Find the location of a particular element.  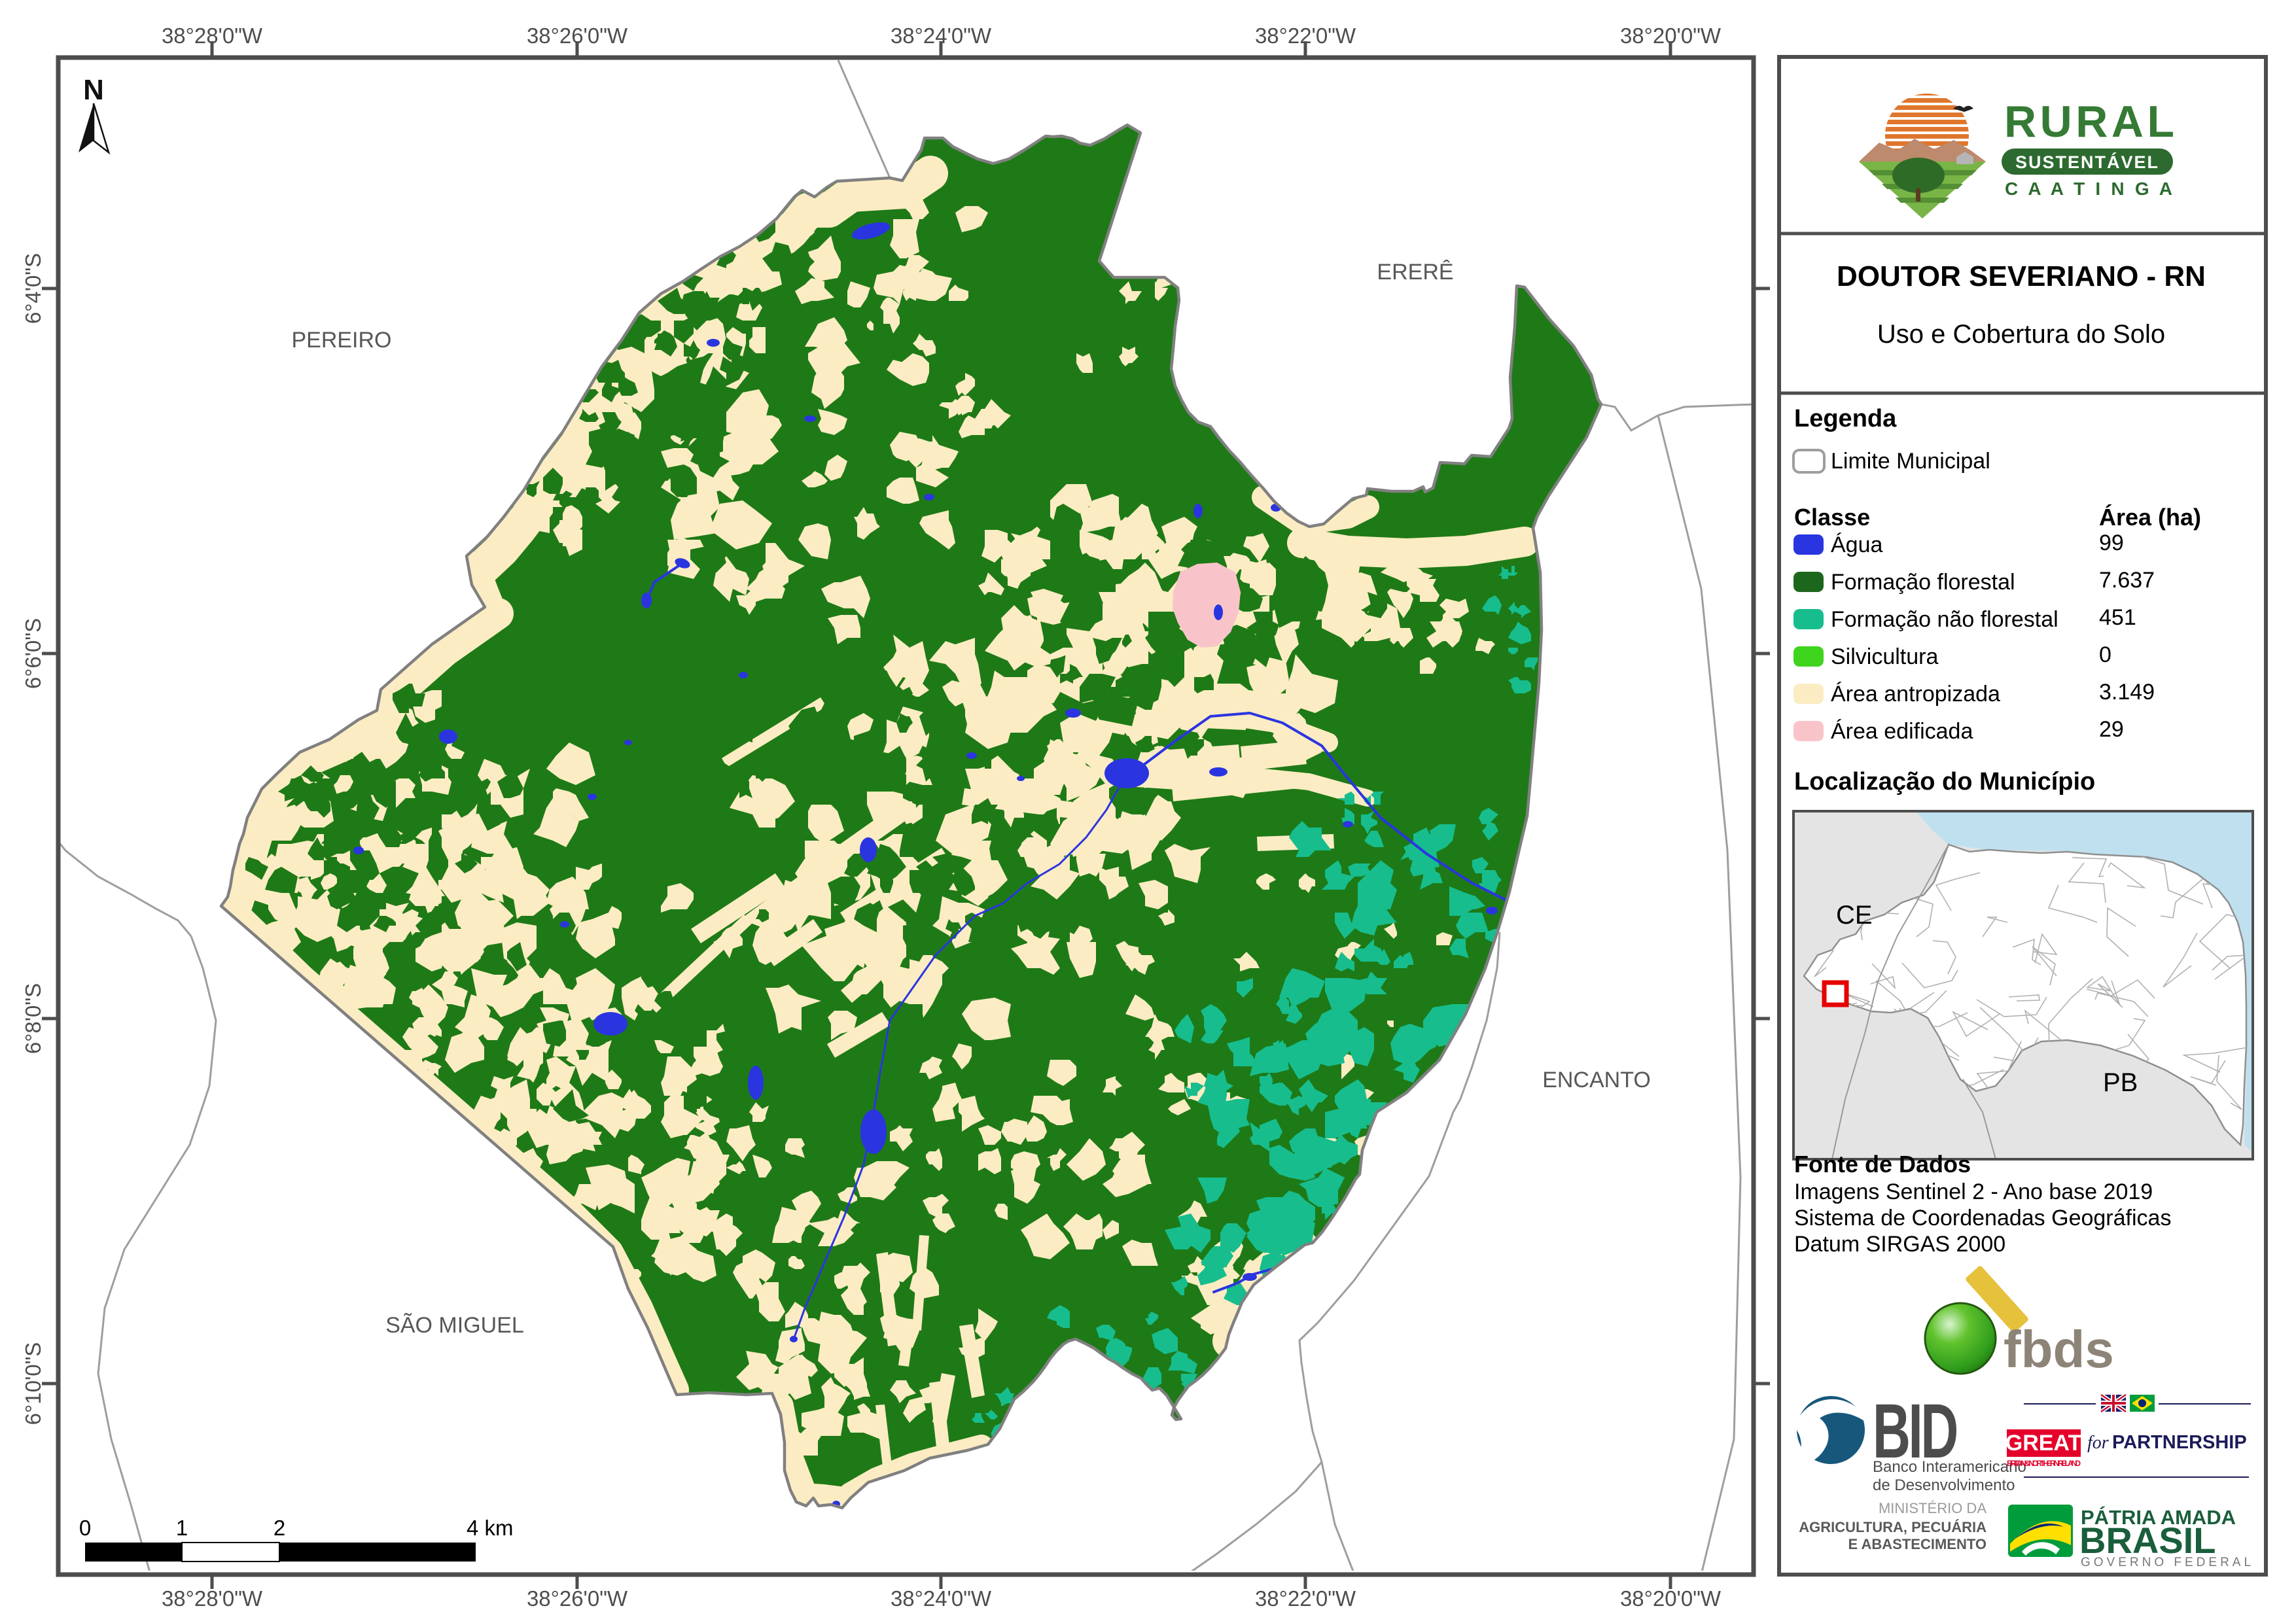

svg-text: PARTNERSHIP is located at coordinates (2179, 1443).